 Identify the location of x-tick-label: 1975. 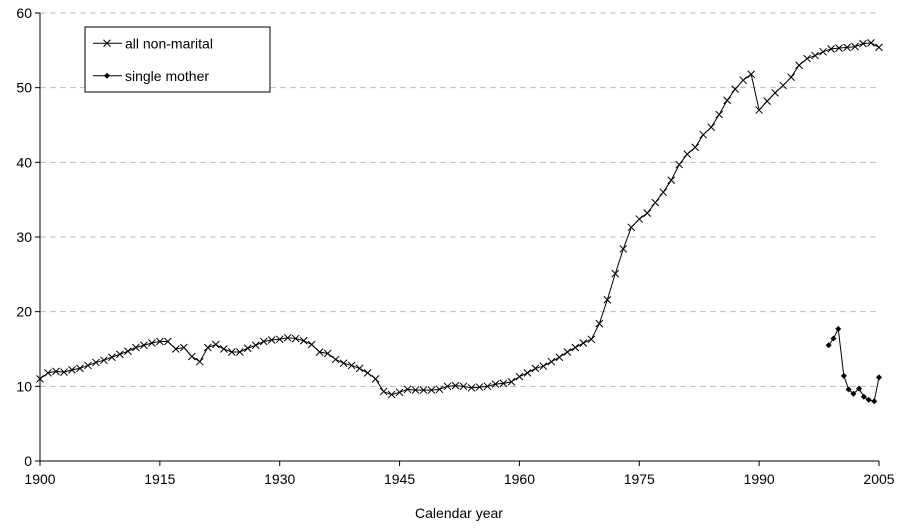
(639, 479).